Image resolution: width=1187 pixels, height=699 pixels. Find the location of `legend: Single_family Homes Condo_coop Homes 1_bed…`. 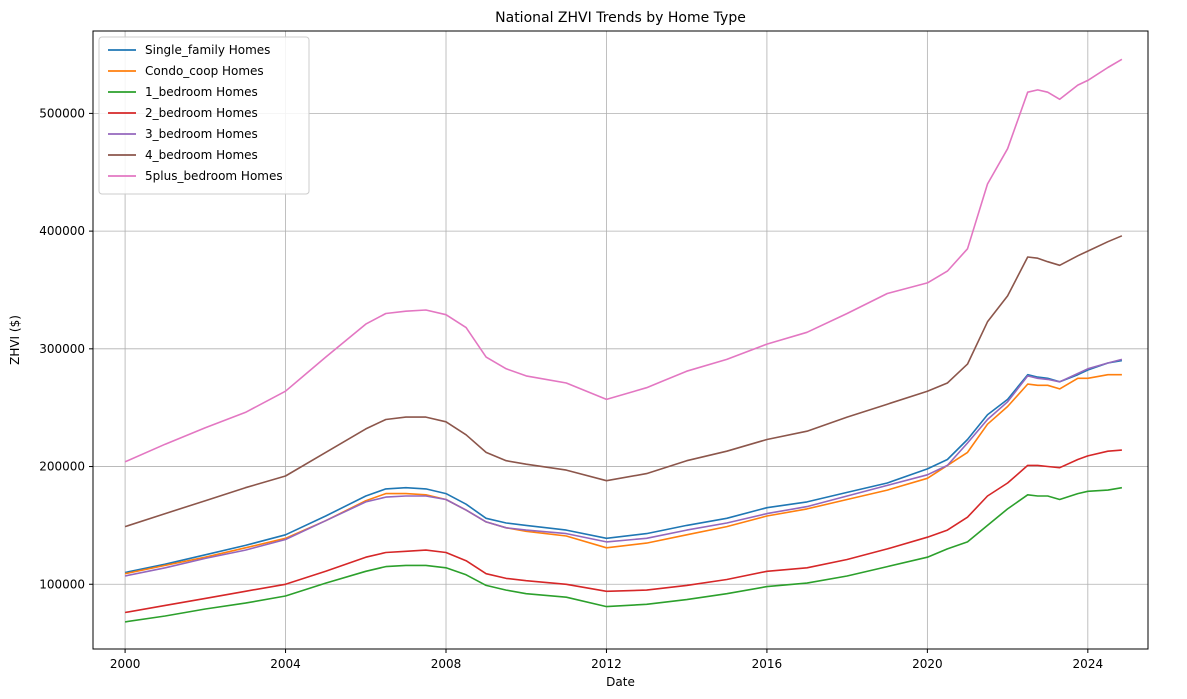

legend: Single_family Homes Condo_coop Homes 1_bed… is located at coordinates (204, 115).